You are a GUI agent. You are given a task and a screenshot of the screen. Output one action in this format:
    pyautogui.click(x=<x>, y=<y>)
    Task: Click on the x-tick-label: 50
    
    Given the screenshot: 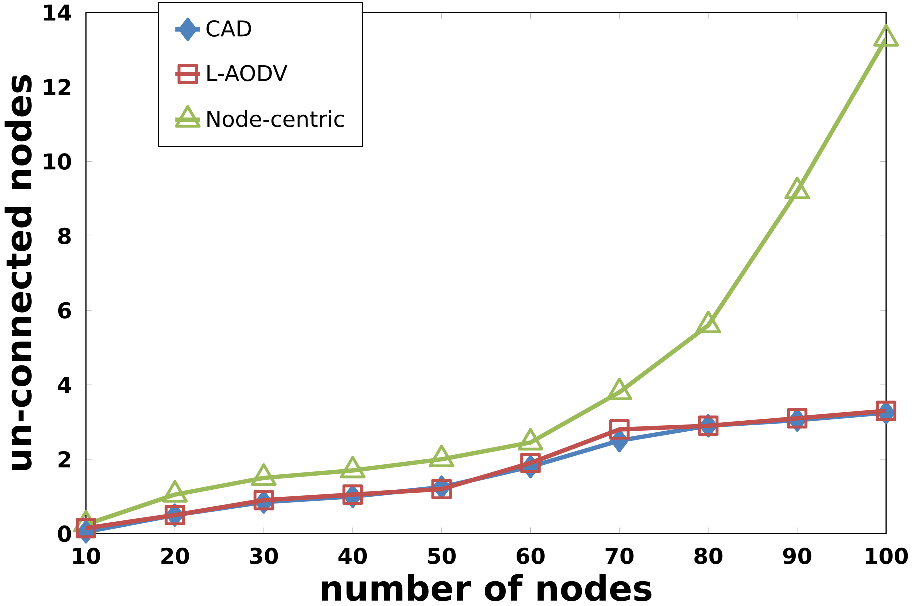 What is the action you would take?
    pyautogui.click(x=442, y=556)
    